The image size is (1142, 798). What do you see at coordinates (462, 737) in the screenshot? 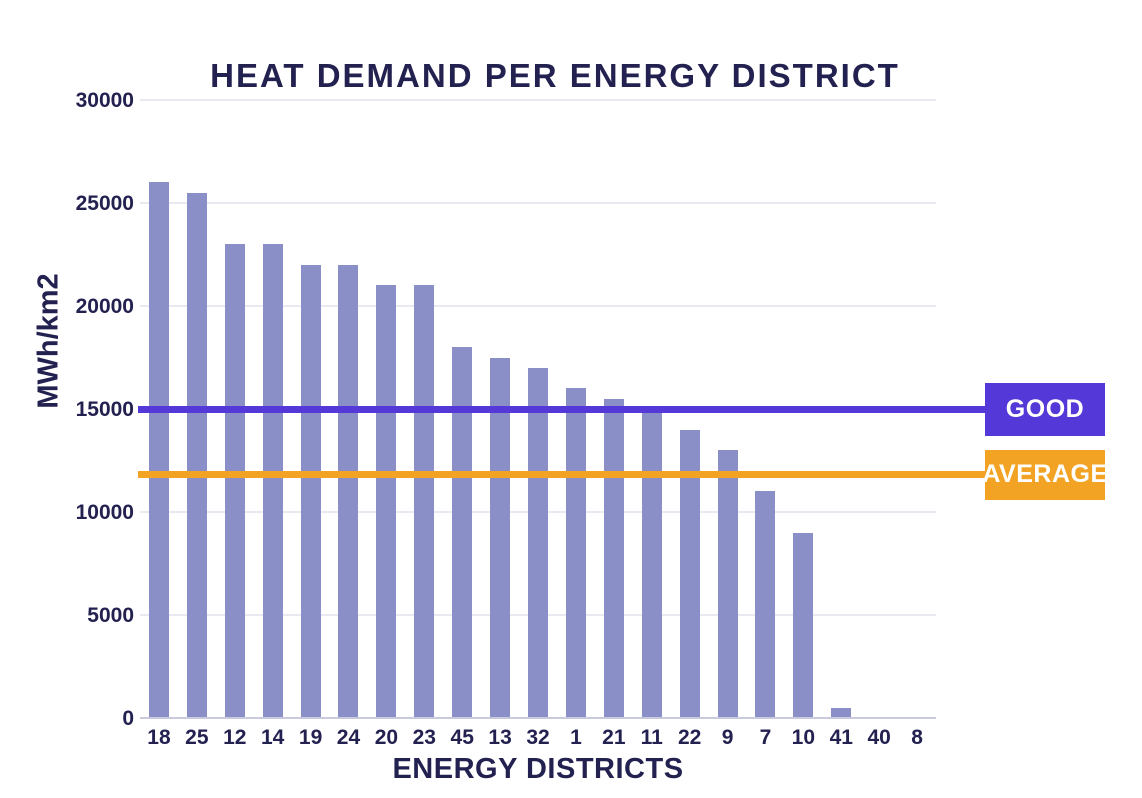
I see `x-tick-45: 45` at bounding box center [462, 737].